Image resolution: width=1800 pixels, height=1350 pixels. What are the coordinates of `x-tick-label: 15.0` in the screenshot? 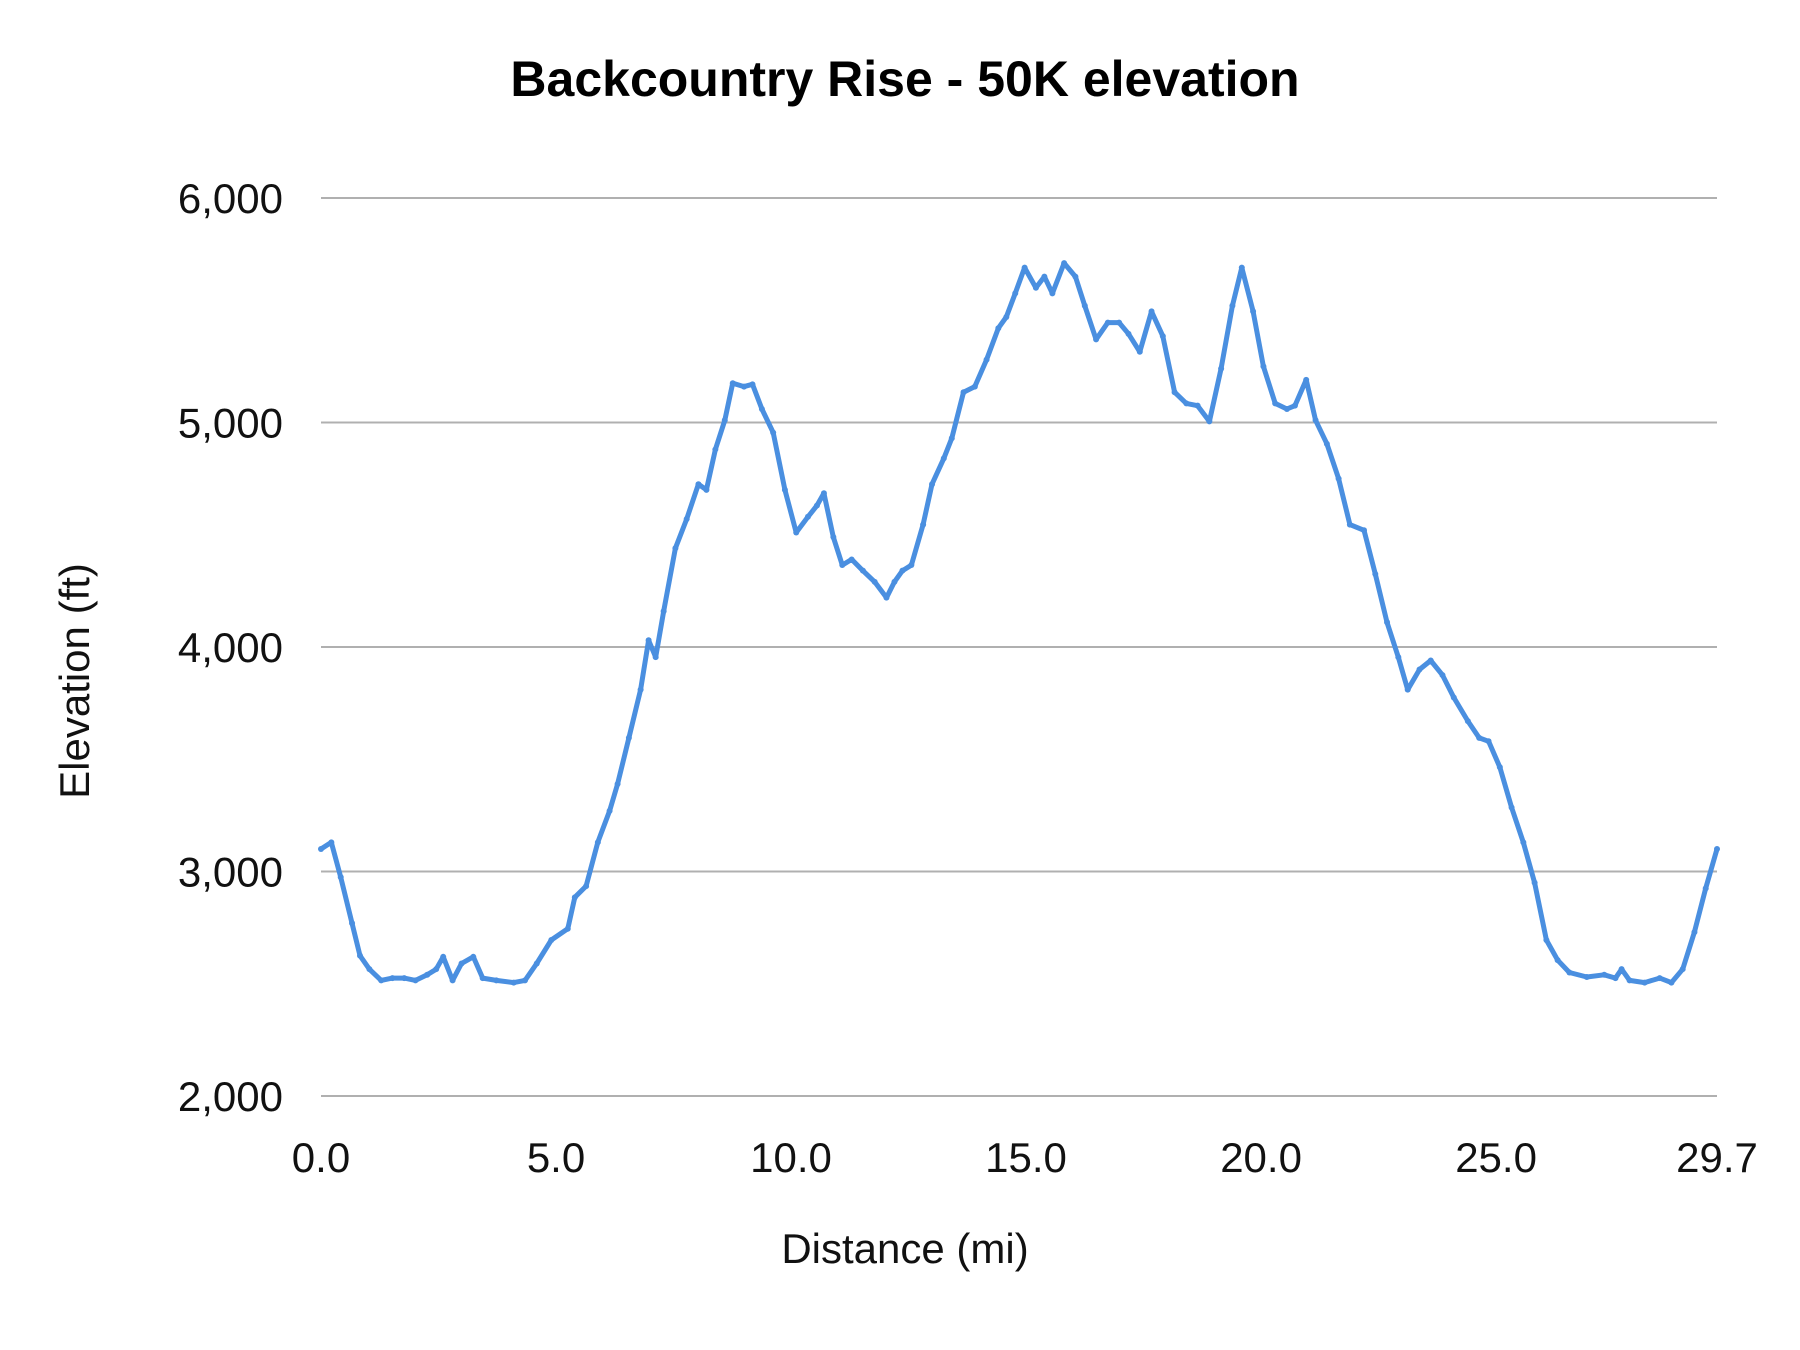 It's located at (1026, 1157).